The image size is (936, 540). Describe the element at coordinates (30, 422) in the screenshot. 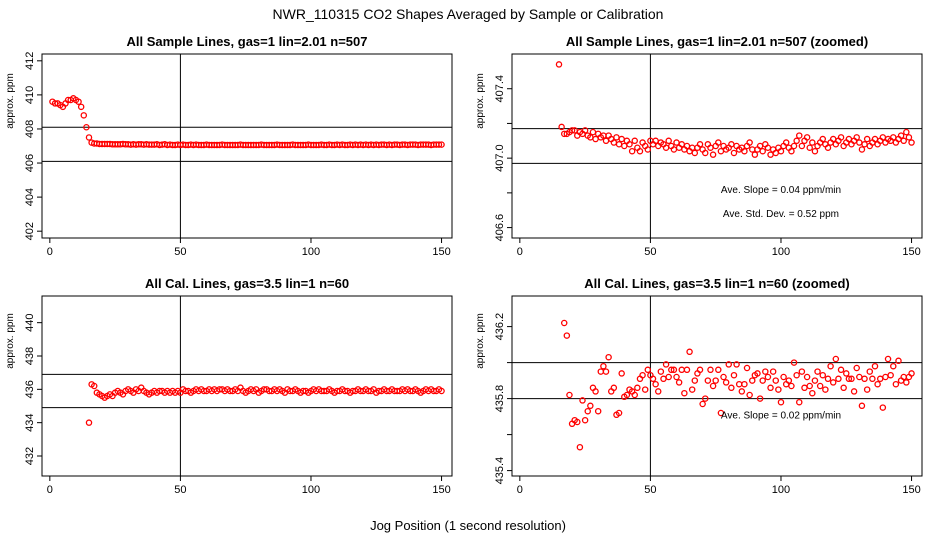

I see `y-tick-label: 434` at that location.